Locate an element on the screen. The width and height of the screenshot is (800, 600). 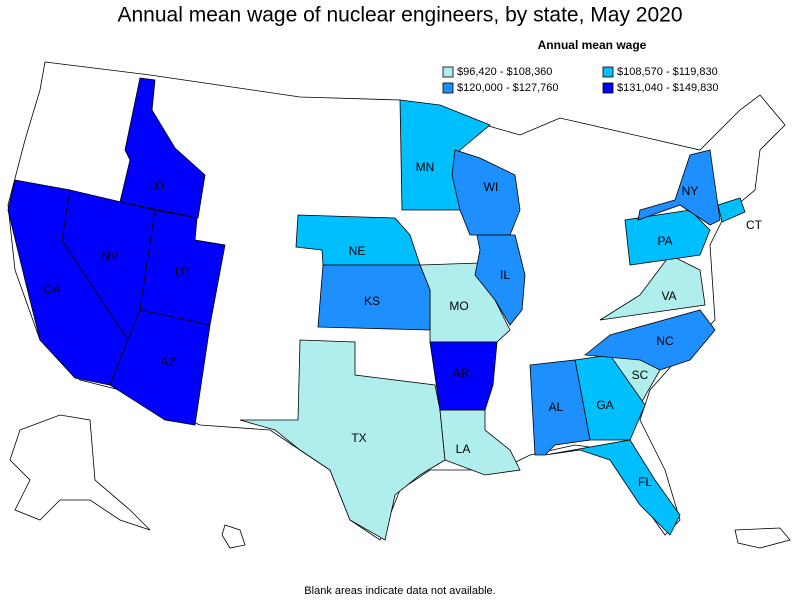
state-label: AZ is located at coordinates (167, 362).